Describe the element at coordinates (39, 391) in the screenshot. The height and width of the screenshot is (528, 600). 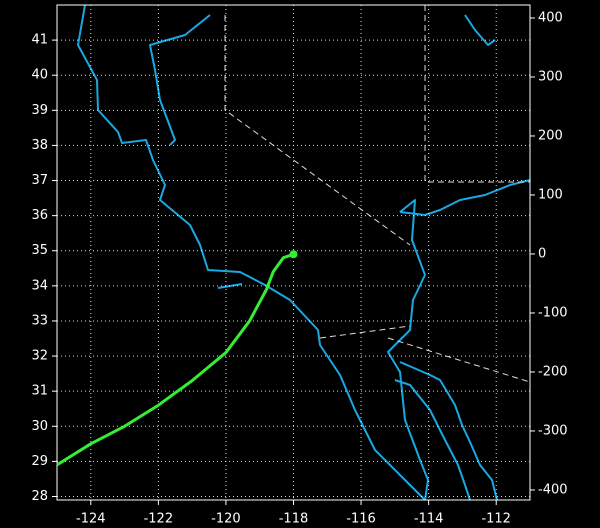
I see `y-tick-label: 31` at that location.